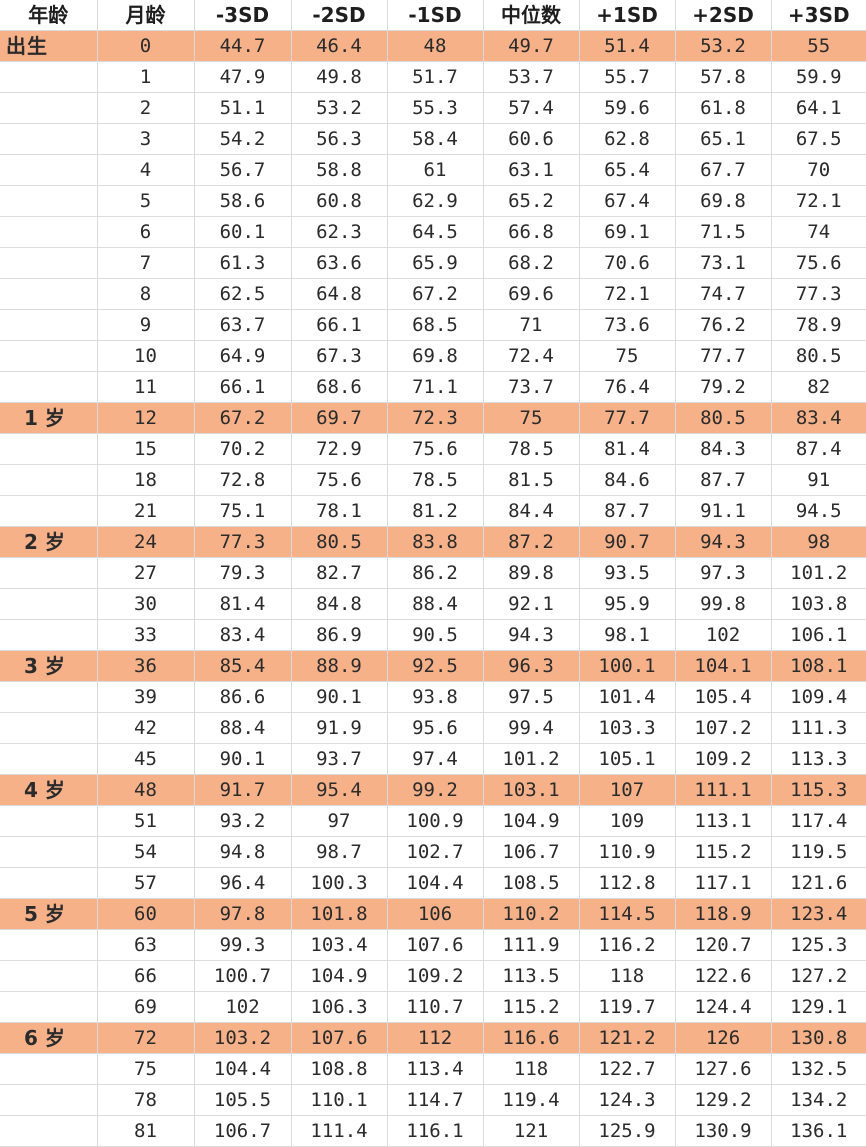 Image resolution: width=866 pixels, height=1147 pixels. I want to click on minus-1sd-cell: 51.7, so click(435, 77).